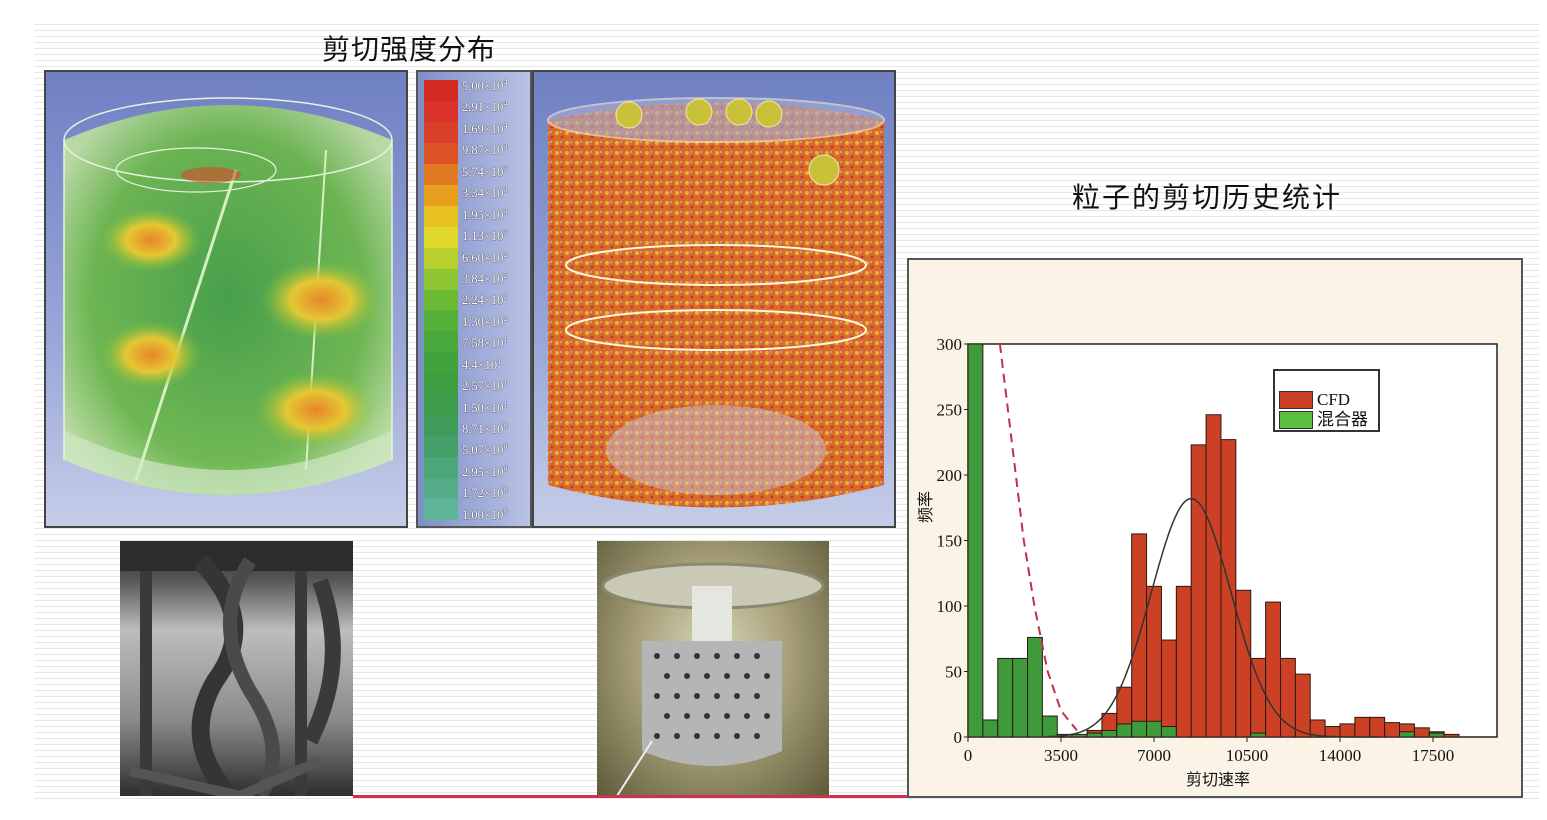 The image size is (1547, 820). What do you see at coordinates (953, 672) in the screenshot?
I see `svg-text: 50` at bounding box center [953, 672].